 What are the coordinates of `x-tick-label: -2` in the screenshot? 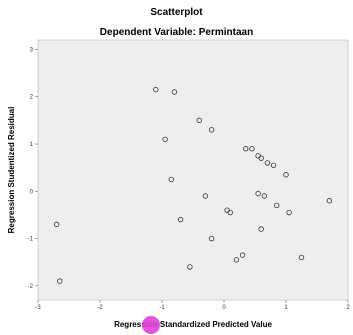 It's located at (100, 308).